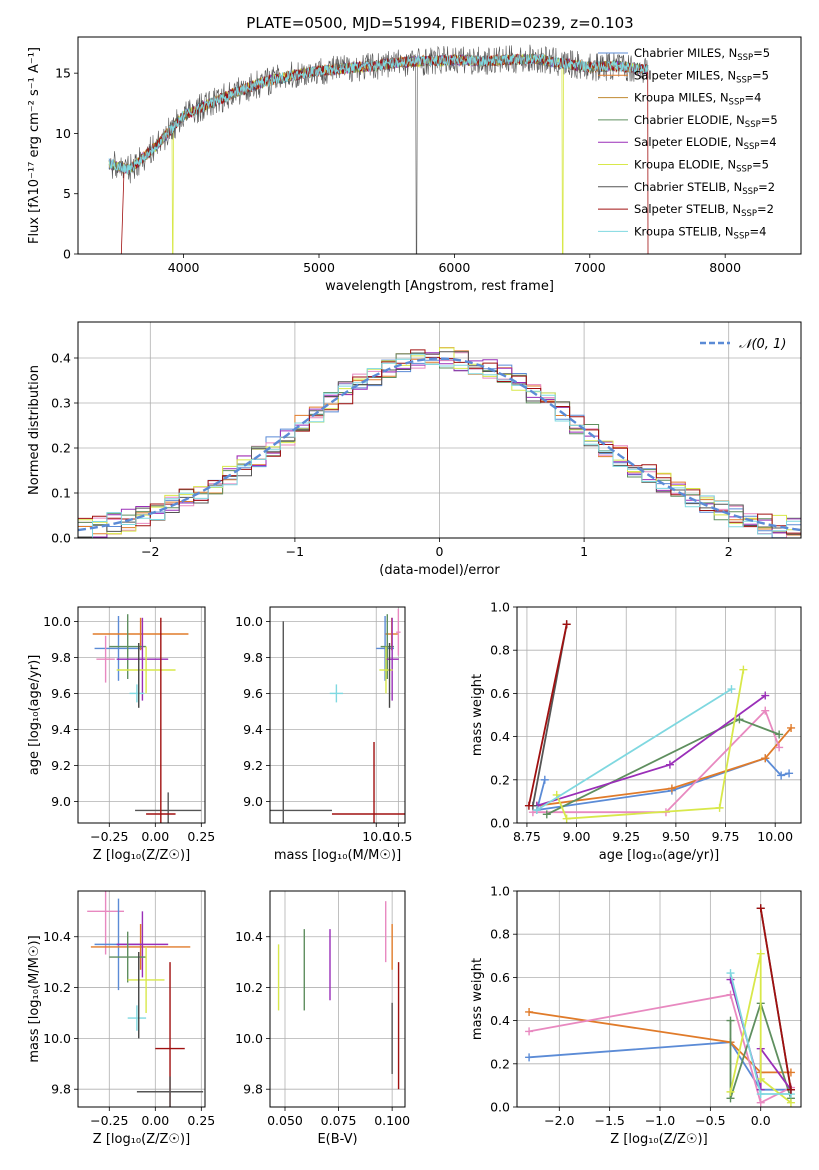 This screenshot has width=819, height=1170. I want to click on legend-value: =4, so click(752, 98).